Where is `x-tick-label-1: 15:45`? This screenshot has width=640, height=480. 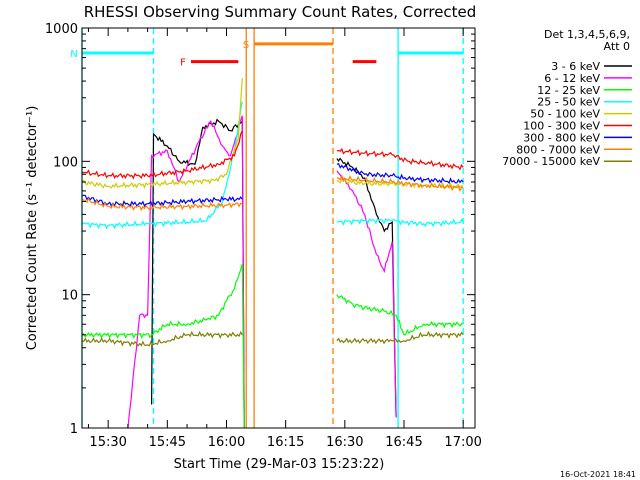 x-tick-label-1: 15:45 is located at coordinates (167, 442).